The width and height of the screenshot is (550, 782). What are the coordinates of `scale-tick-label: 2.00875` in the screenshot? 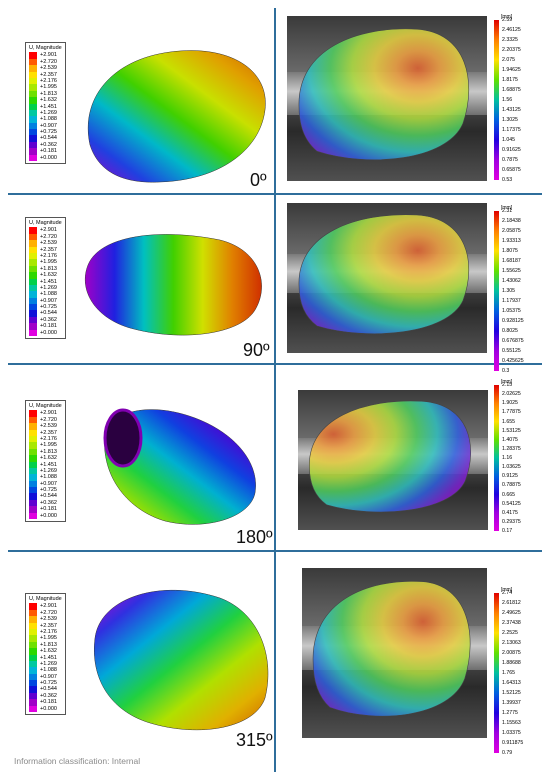 It's located at (511, 653).